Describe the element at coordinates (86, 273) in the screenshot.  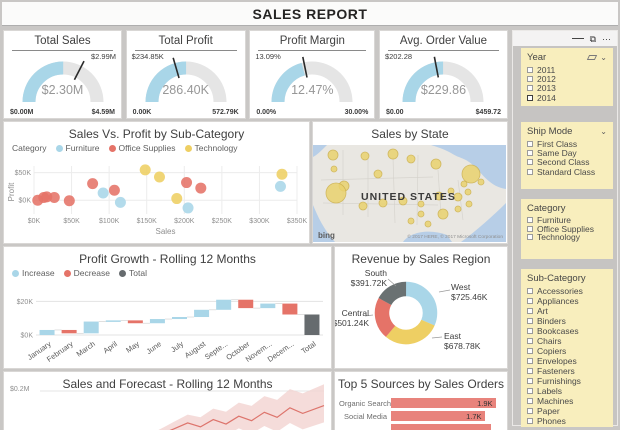
I see `legend-item: Decrease` at that location.